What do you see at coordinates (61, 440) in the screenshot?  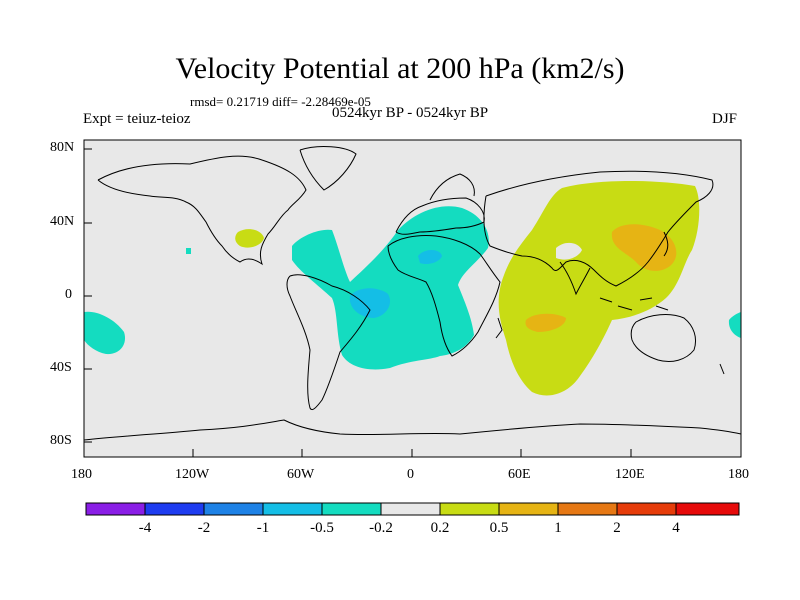 I see `lat-label-80s: 80S` at bounding box center [61, 440].